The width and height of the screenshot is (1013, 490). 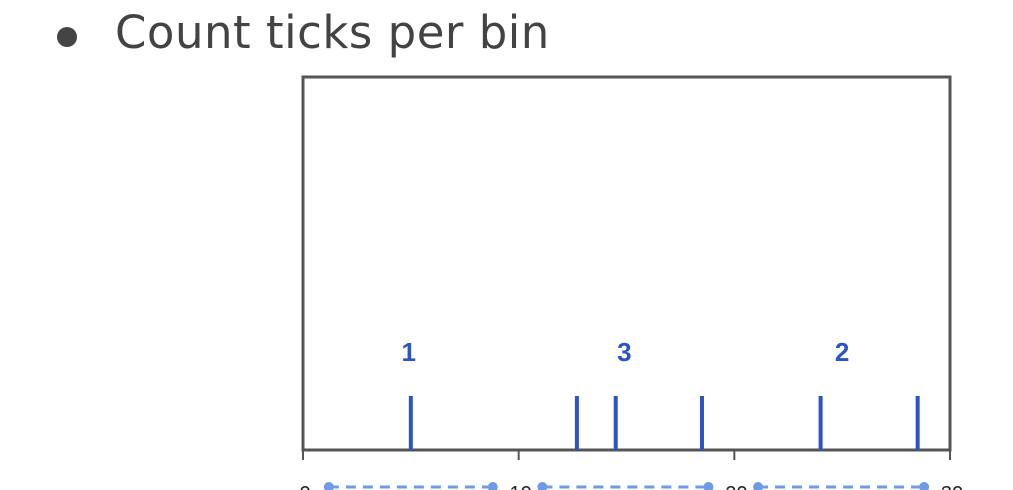 What do you see at coordinates (664, 423) in the screenshot?
I see `data-ticks` at bounding box center [664, 423].